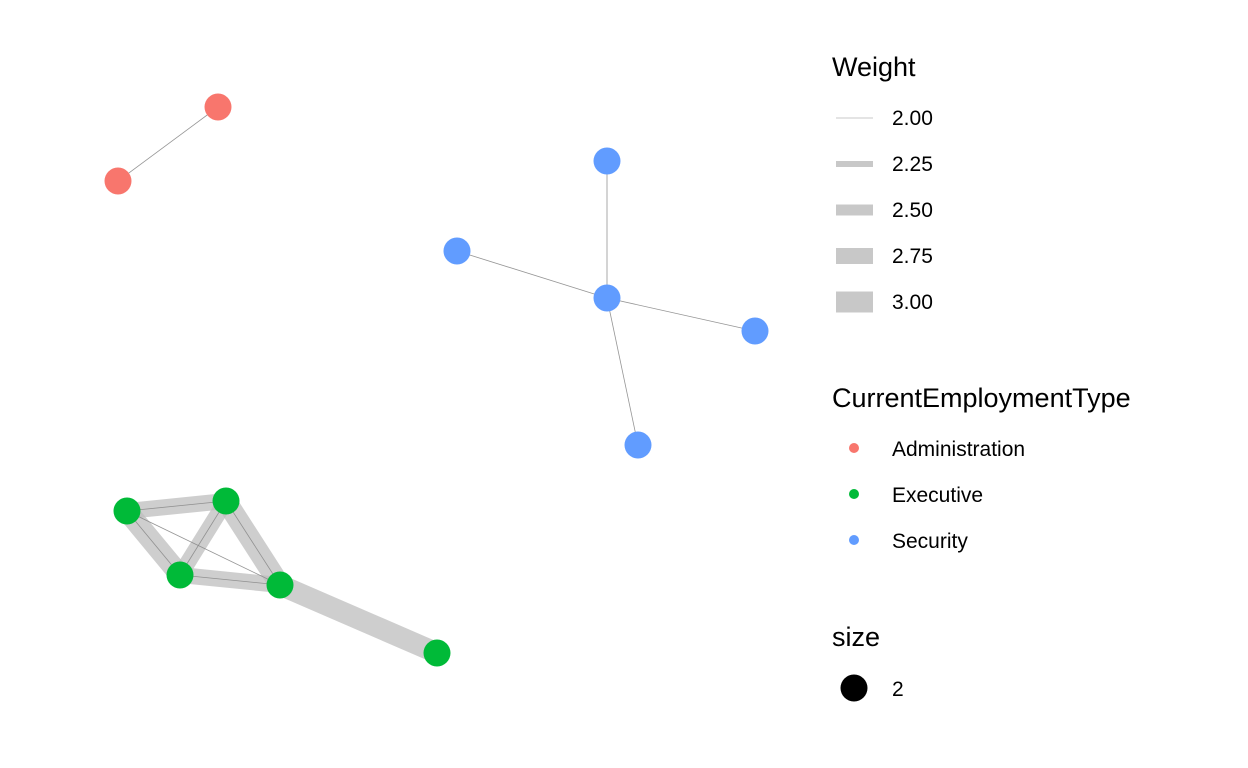  What do you see at coordinates (226, 501) in the screenshot?
I see `node-executive-e2` at bounding box center [226, 501].